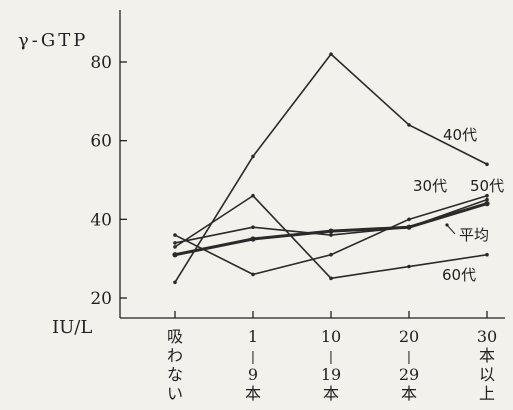  Describe the element at coordinates (487, 393) in the screenshot. I see `x-tick-label-char: 上` at that location.